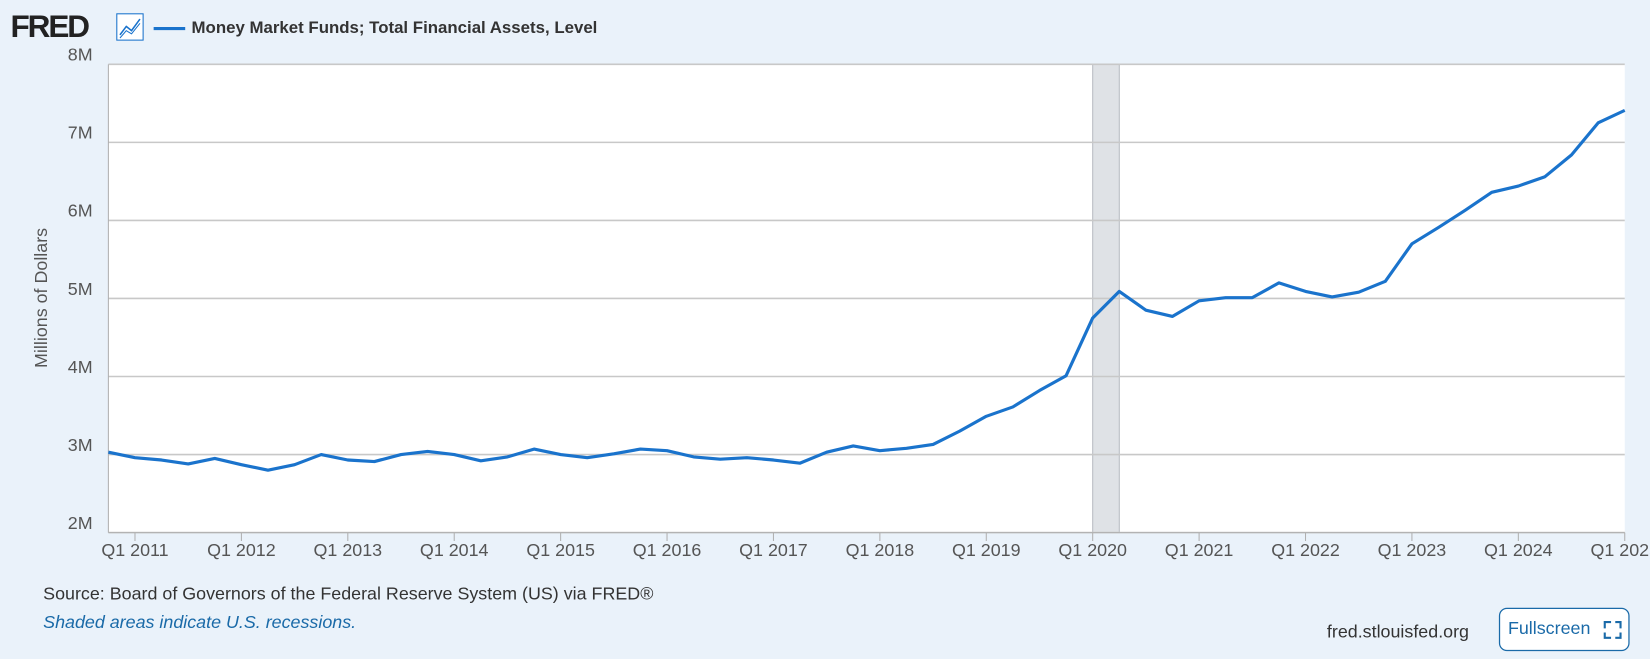 The image size is (1650, 659). I want to click on x-tick-label: Q1 2024, so click(1518, 550).